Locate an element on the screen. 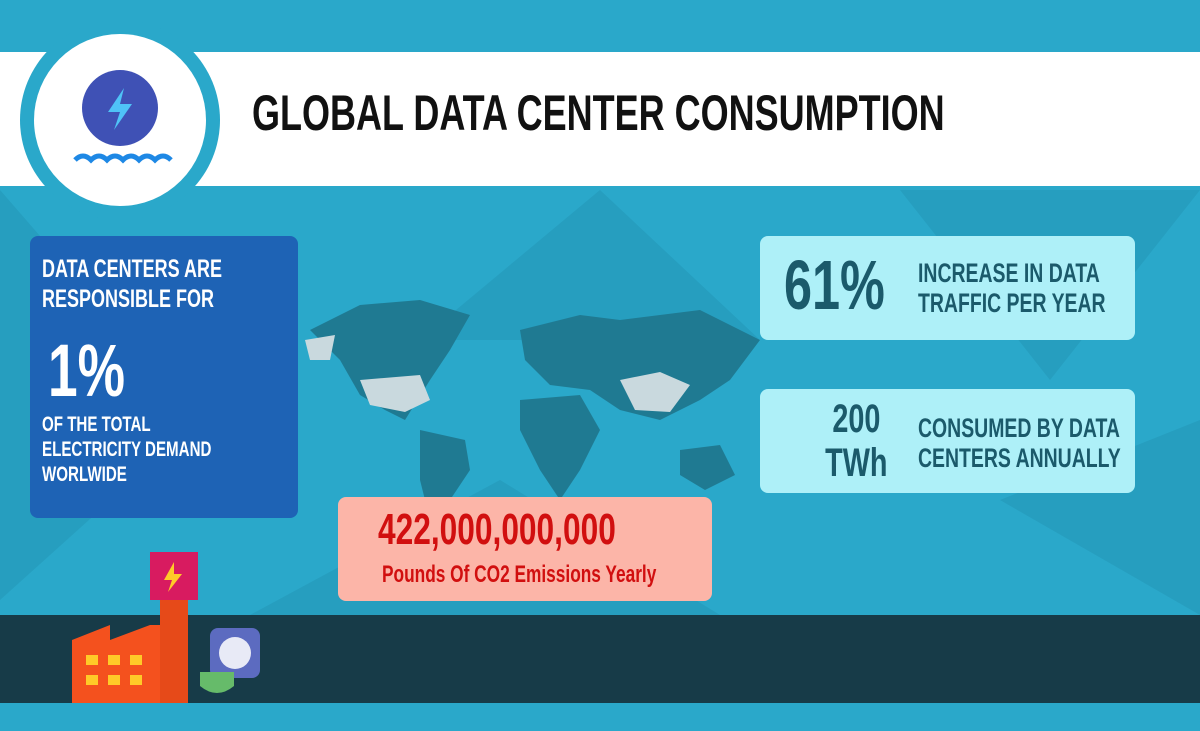 Image resolution: width=1200 pixels, height=731 pixels. share-value: 1% is located at coordinates (87, 370).